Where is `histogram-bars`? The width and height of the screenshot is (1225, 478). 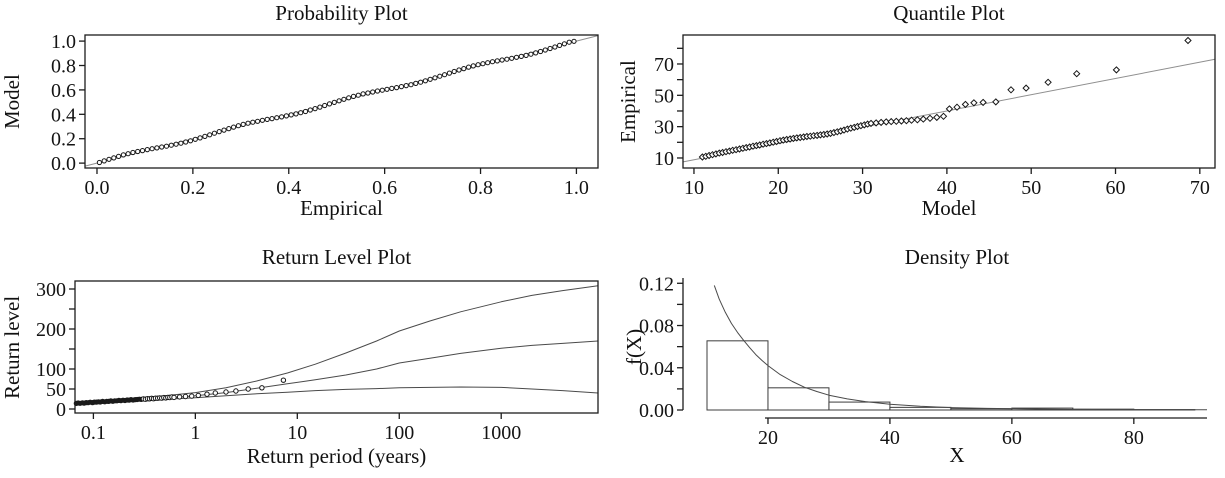
histogram-bars is located at coordinates (951, 375).